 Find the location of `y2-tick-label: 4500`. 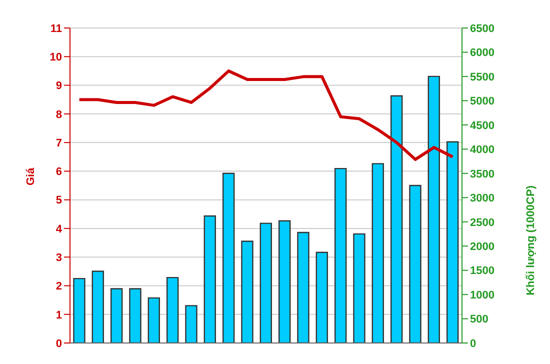

y2-tick-label: 4500 is located at coordinates (482, 126).